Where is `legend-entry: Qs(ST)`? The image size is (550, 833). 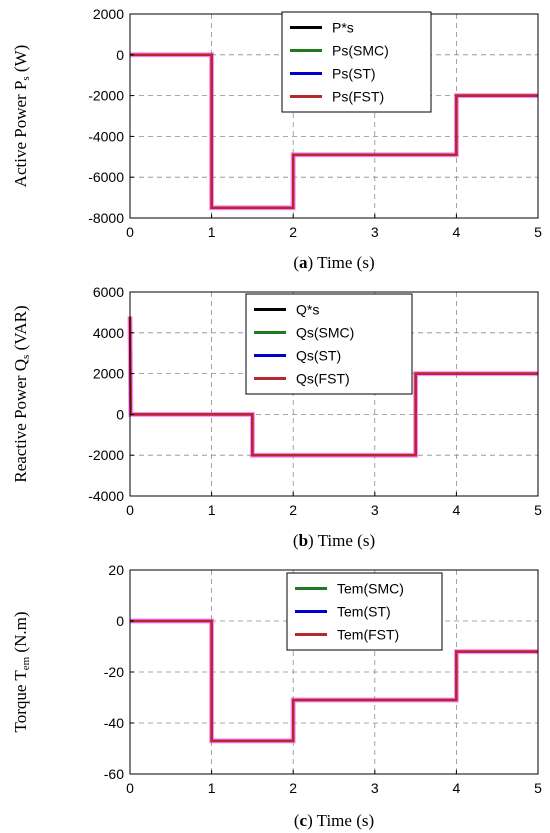
legend-entry: Qs(ST) is located at coordinates (318, 356).